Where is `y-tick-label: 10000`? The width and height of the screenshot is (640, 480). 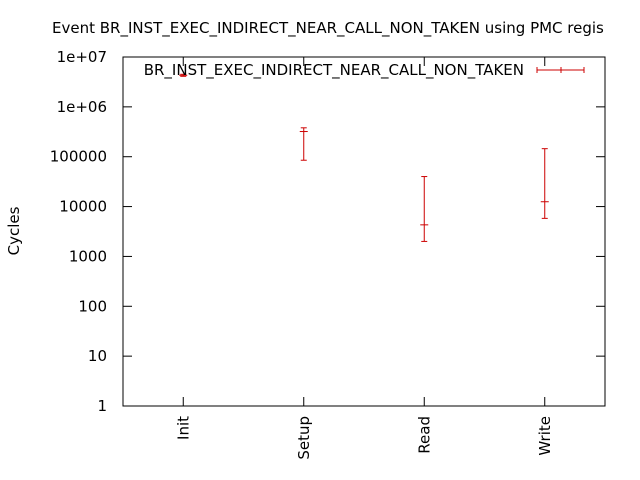 y-tick-label: 10000 is located at coordinates (83, 207).